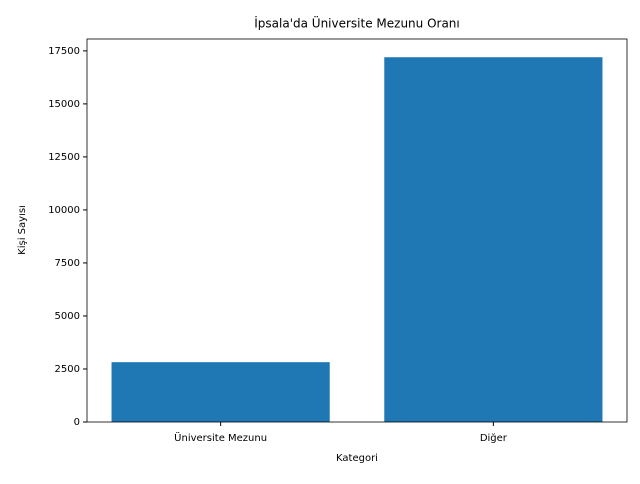  What do you see at coordinates (67, 316) in the screenshot?
I see `y-tick-label: 5000` at bounding box center [67, 316].